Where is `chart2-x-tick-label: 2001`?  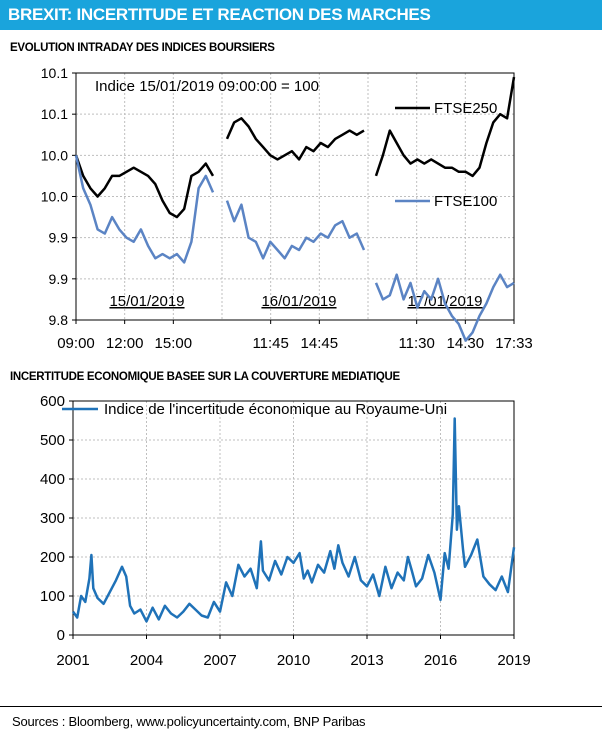 chart2-x-tick-label: 2001 is located at coordinates (72, 660).